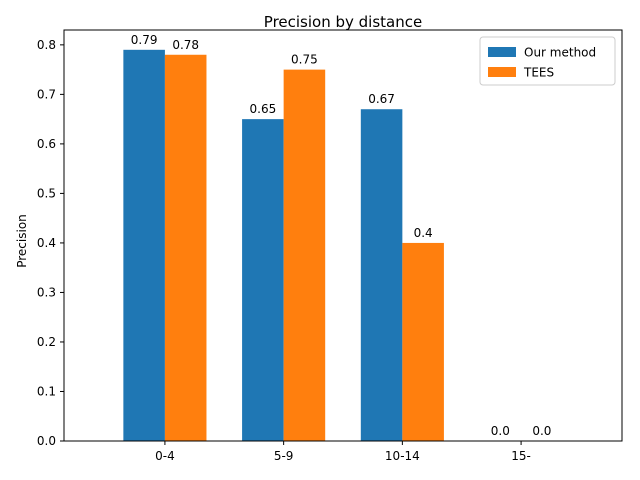 This screenshot has width=640, height=480. Describe the element at coordinates (263, 109) in the screenshot. I see `bar-value-label: 0.65` at that location.